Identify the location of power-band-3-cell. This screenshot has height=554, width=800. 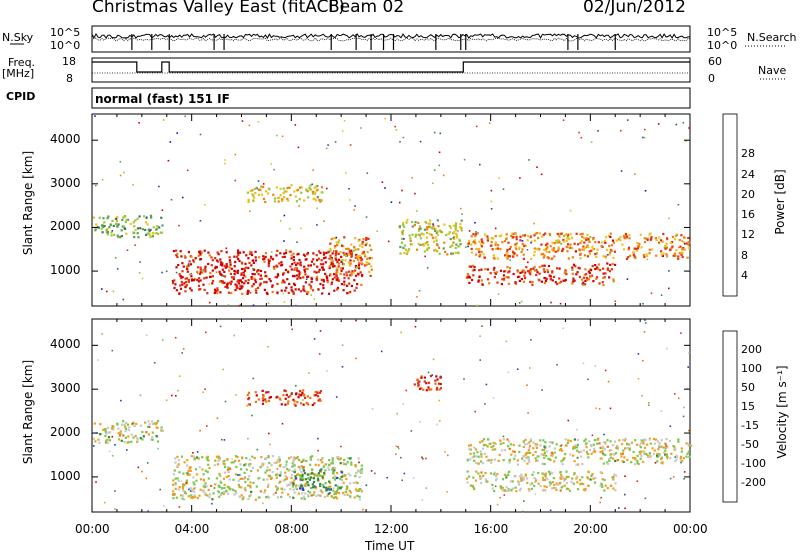
(333, 238).